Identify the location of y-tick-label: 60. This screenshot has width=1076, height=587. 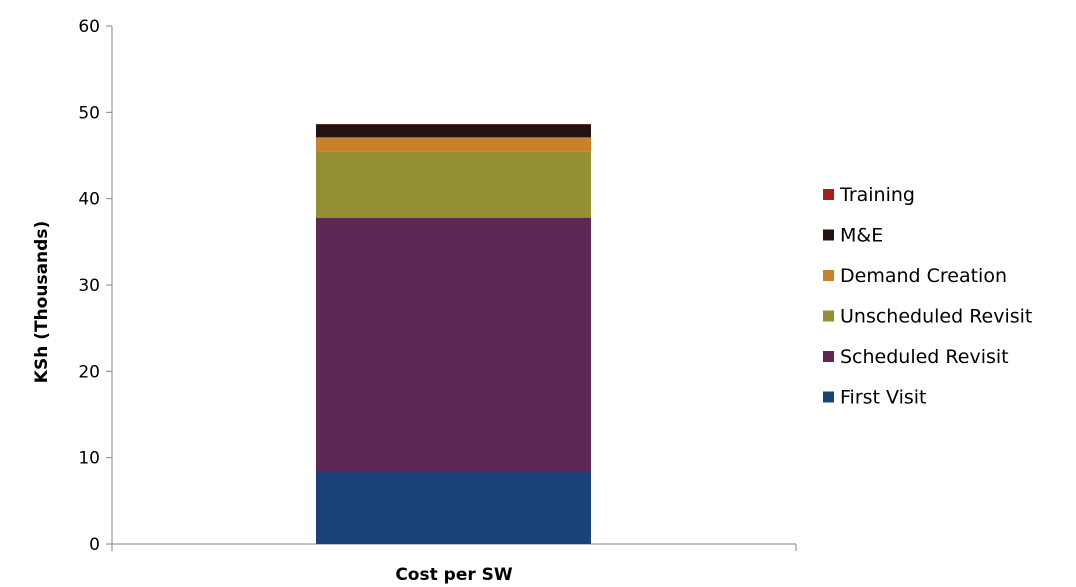
(89, 27).